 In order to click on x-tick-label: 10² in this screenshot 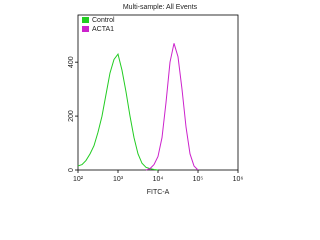, I will do `click(78, 179)`.